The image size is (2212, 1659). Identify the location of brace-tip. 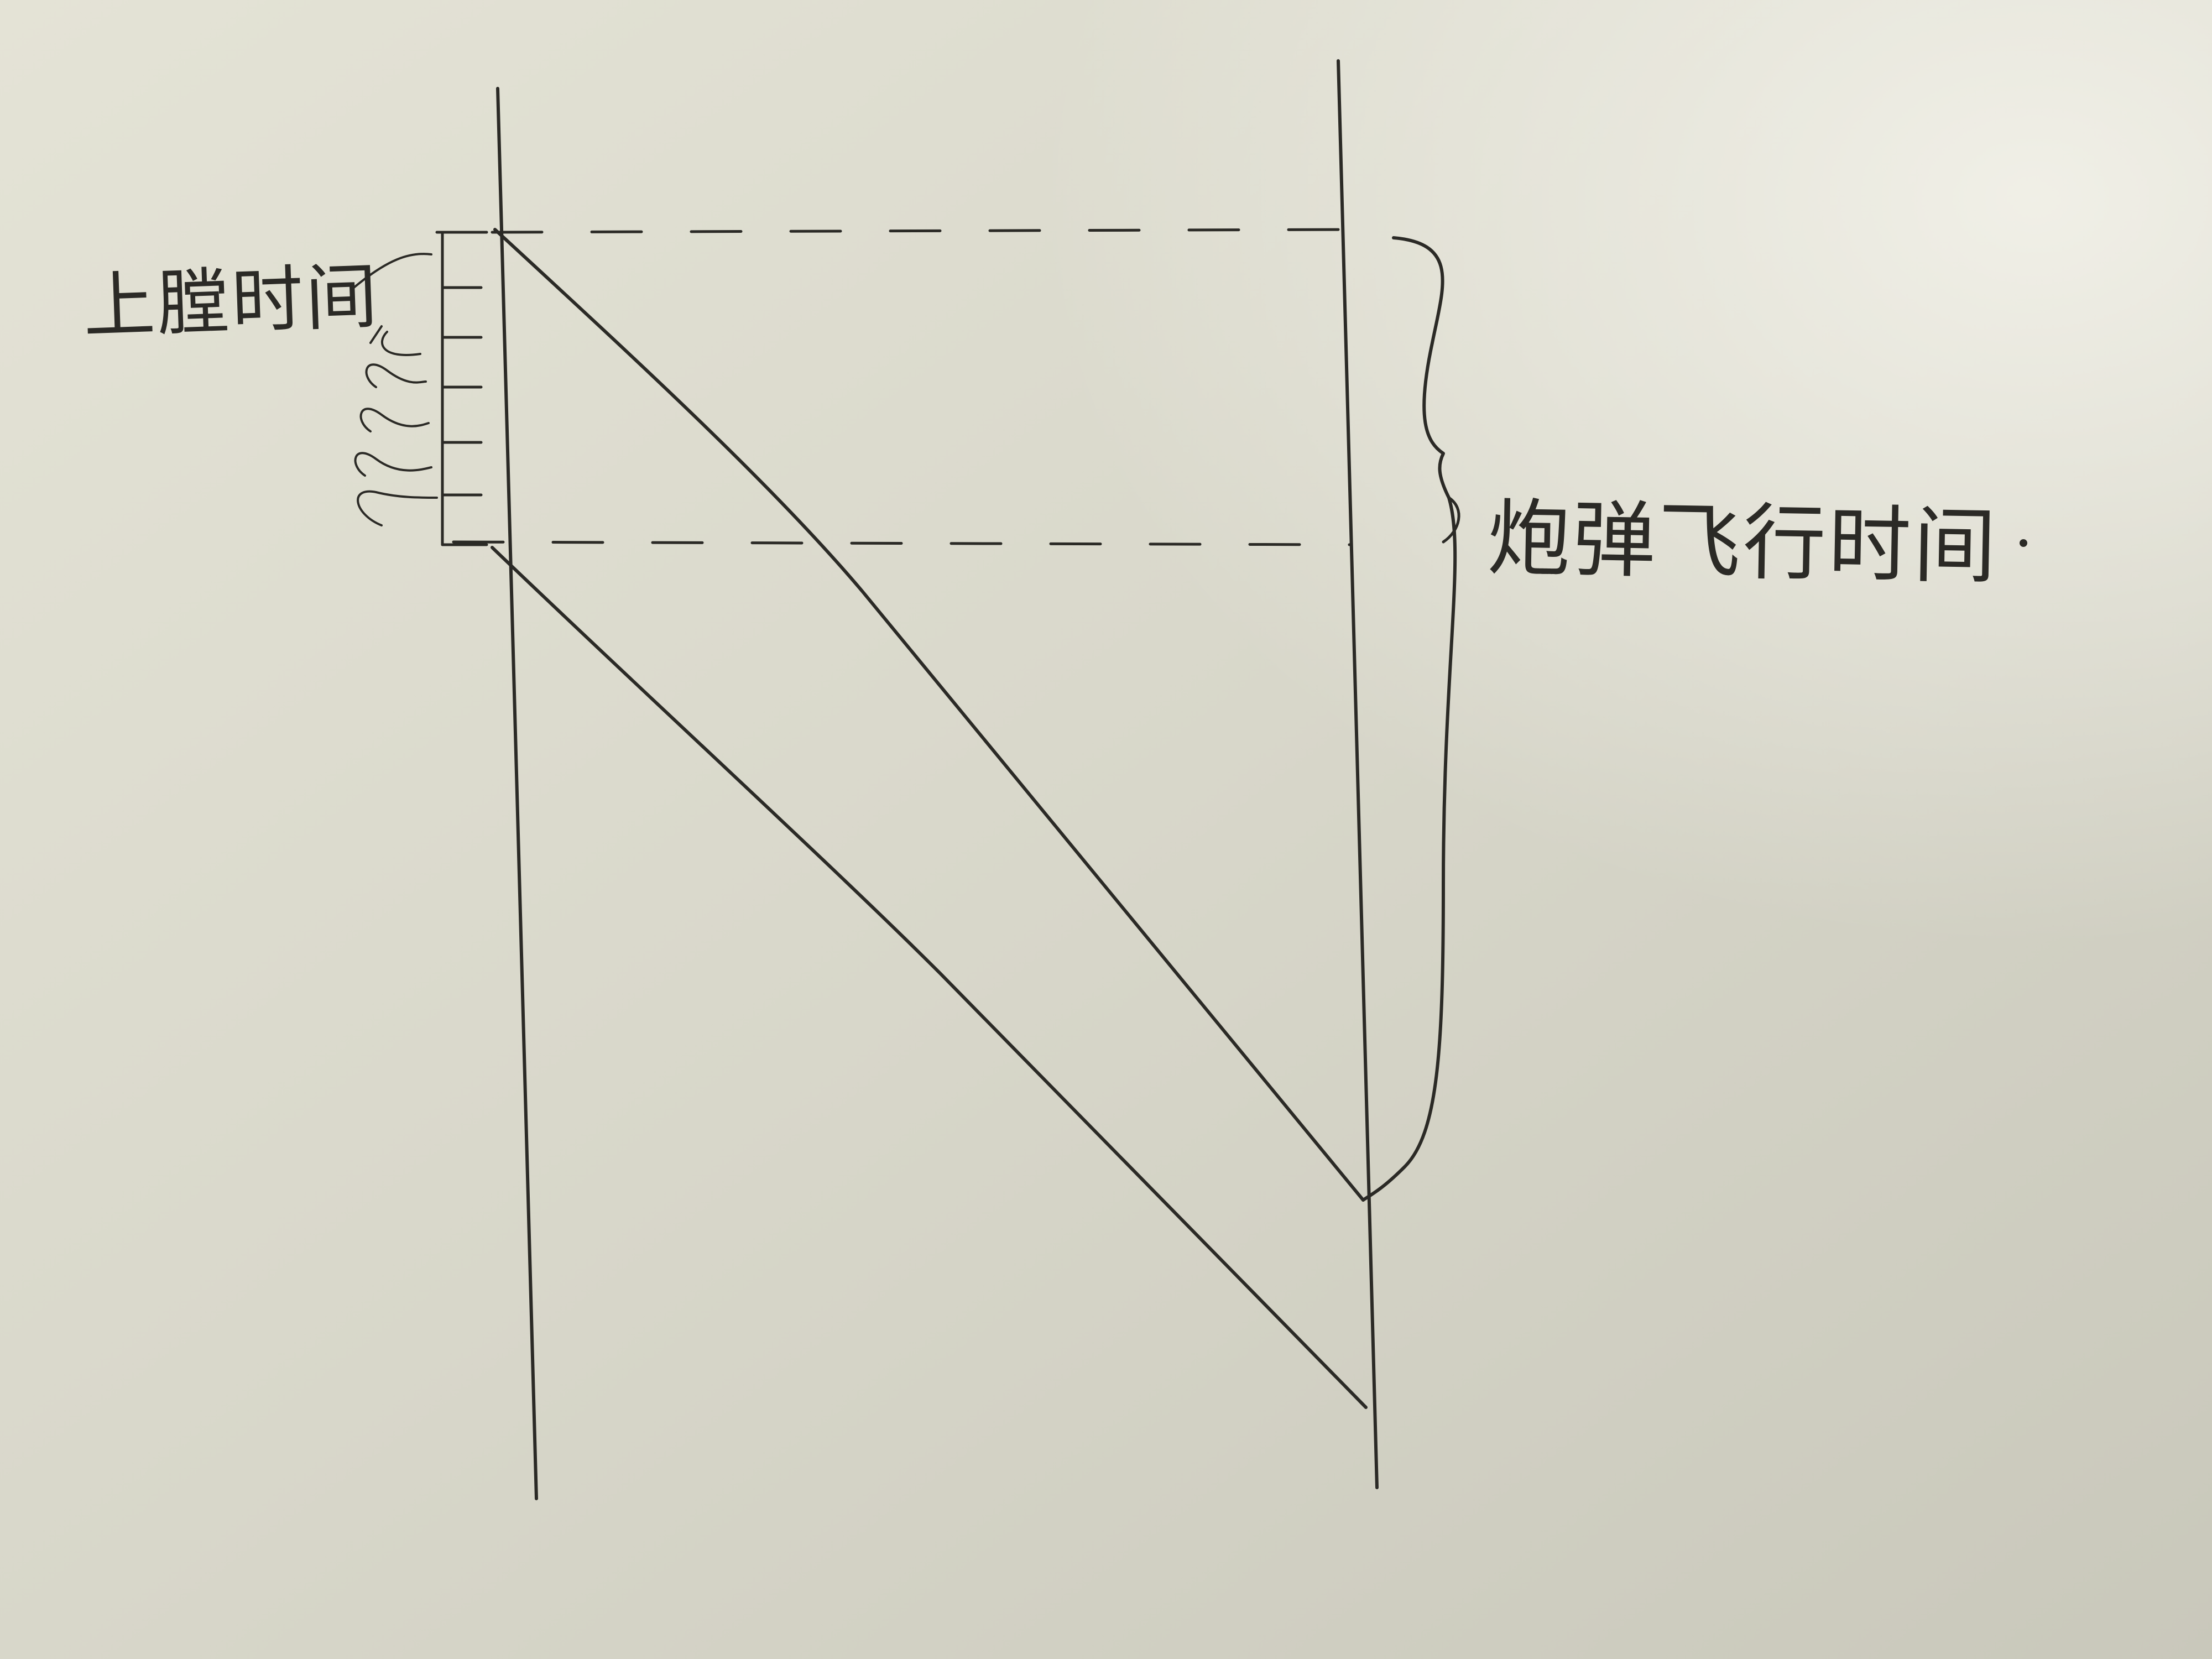
(1451, 520).